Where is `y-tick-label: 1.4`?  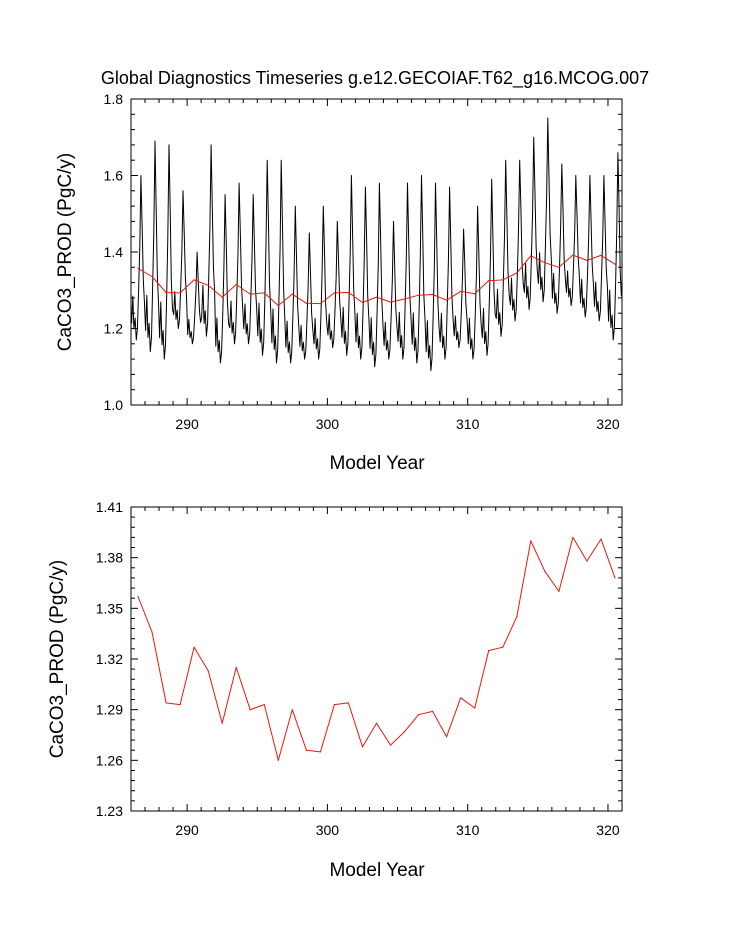
y-tick-label: 1.4 is located at coordinates (114, 252).